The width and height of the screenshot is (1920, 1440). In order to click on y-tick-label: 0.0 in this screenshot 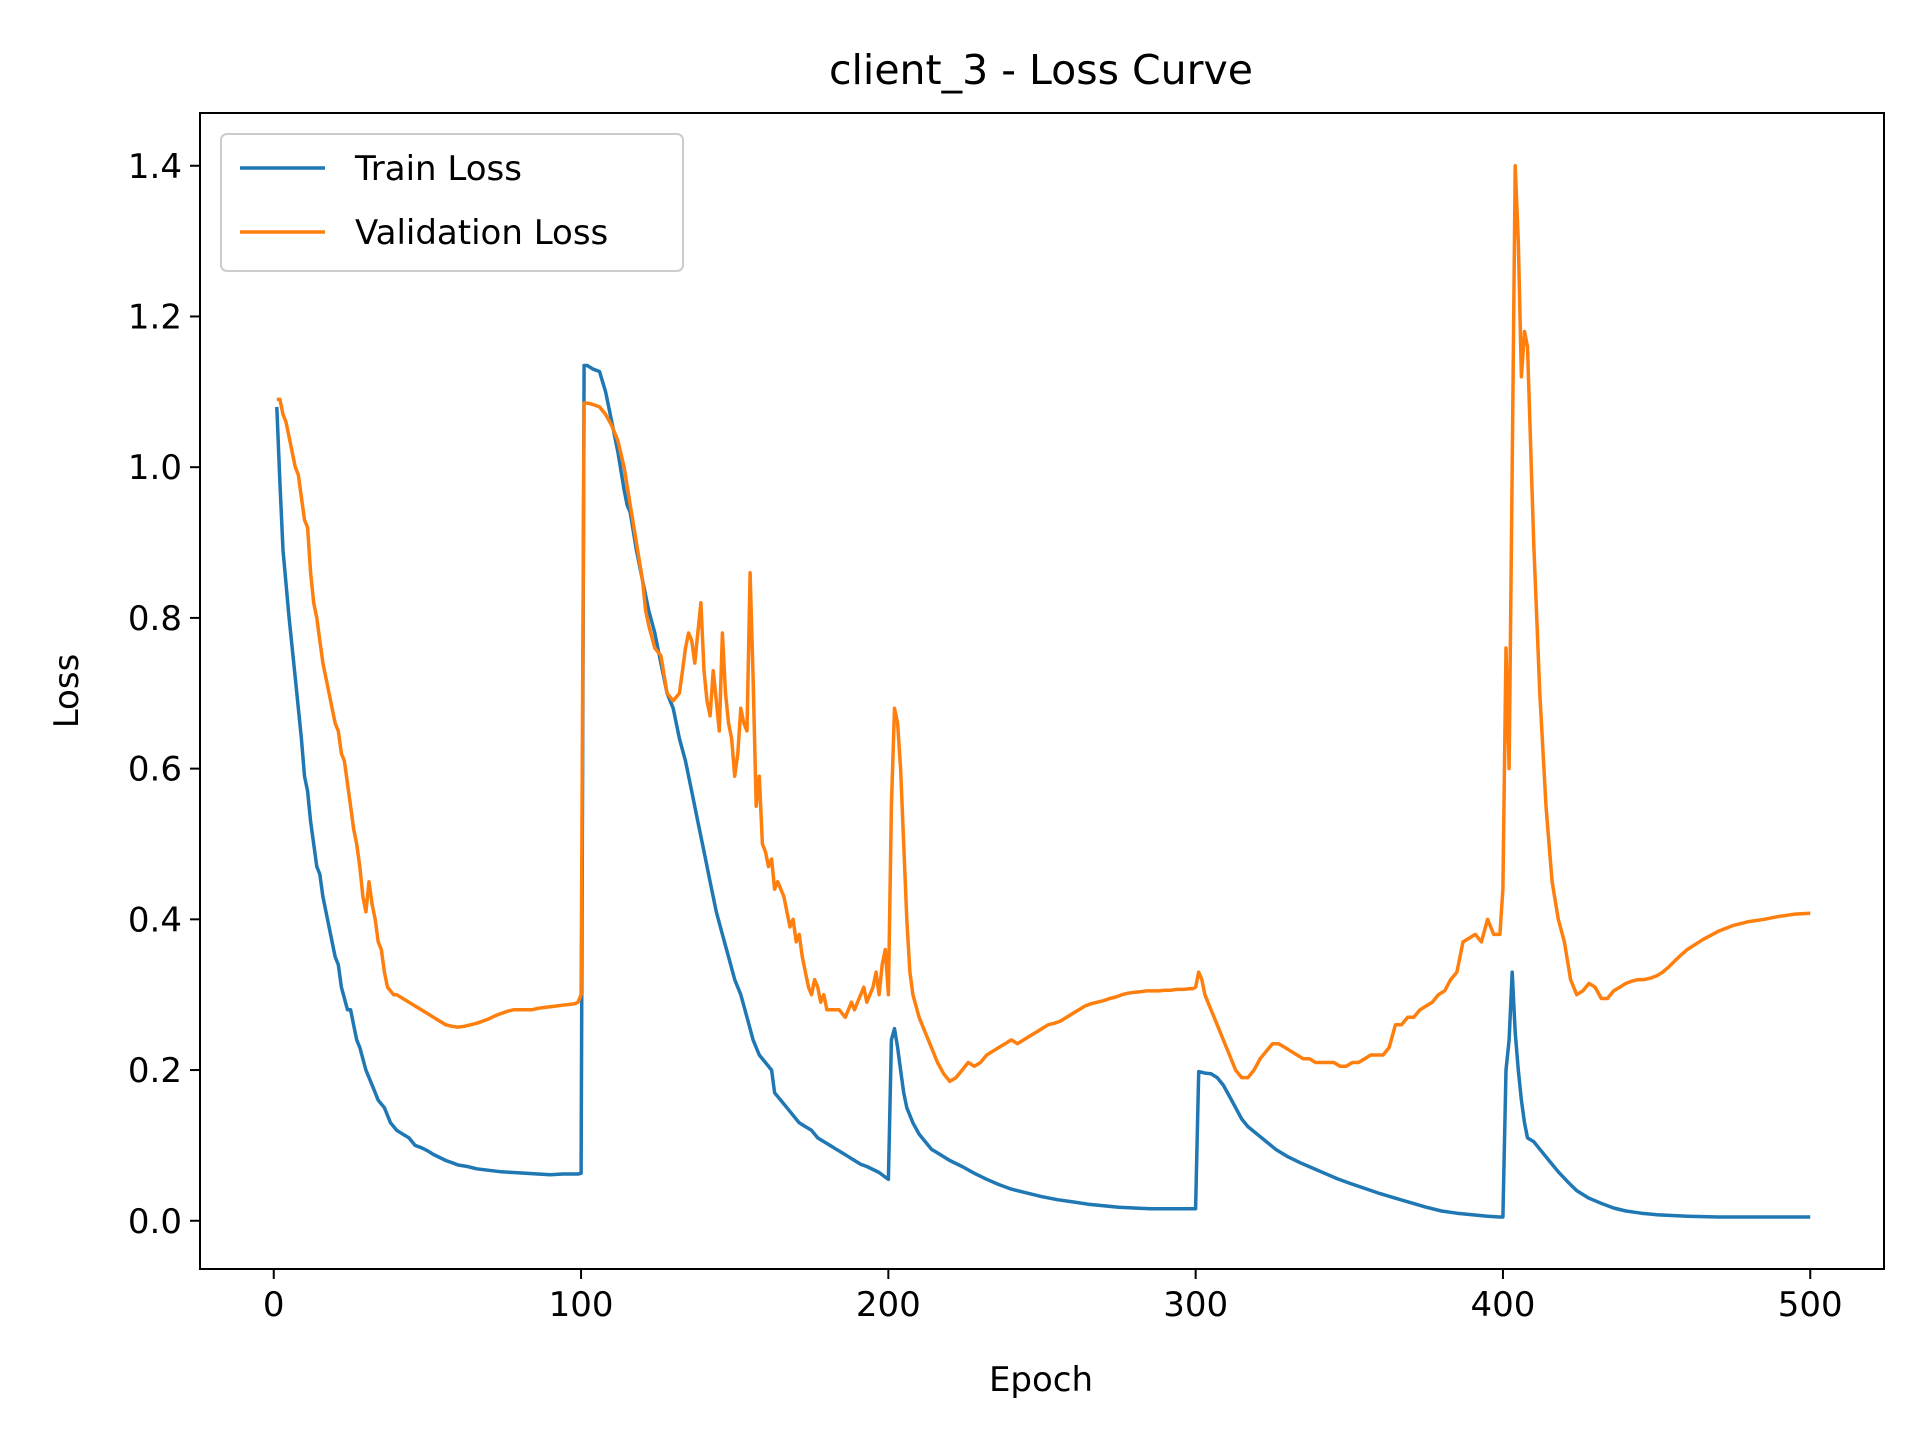, I will do `click(155, 1222)`.